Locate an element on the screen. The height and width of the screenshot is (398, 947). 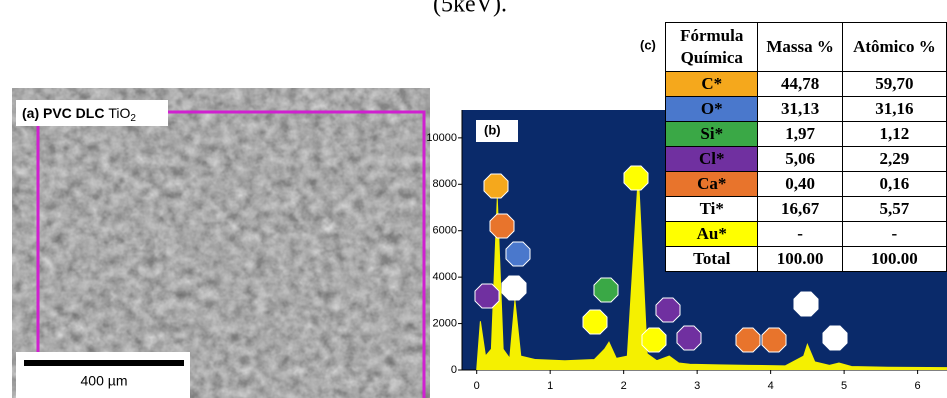
header-row: Fórmula Química Massa % Atômico % is located at coordinates (805, 47).